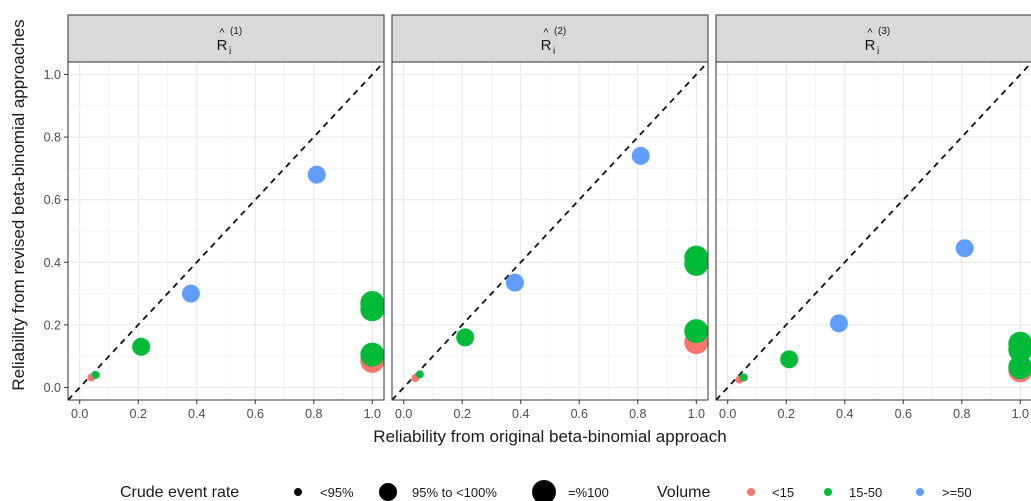  Describe the element at coordinates (454, 492) in the screenshot. I see `size-legend-label: 95% to <100%` at that location.